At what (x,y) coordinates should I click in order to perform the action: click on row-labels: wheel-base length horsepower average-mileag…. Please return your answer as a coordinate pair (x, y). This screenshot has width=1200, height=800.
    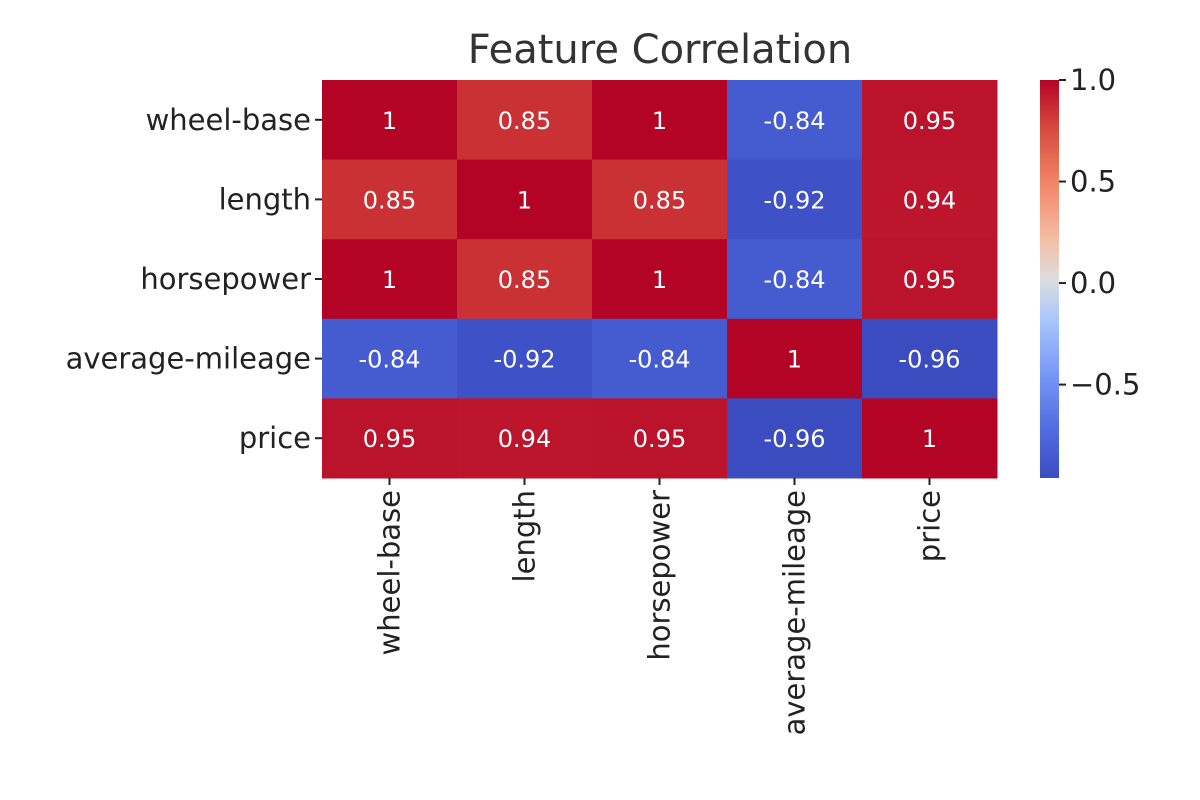
    Looking at the image, I should click on (194, 279).